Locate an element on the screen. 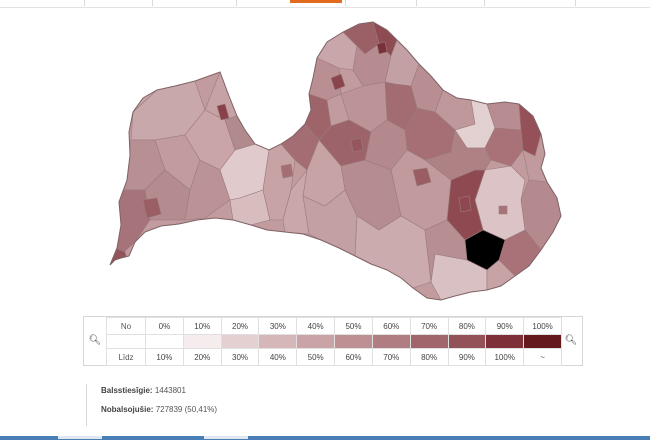 This screenshot has height=440, width=650. legend-from-value: 20% is located at coordinates (240, 326).